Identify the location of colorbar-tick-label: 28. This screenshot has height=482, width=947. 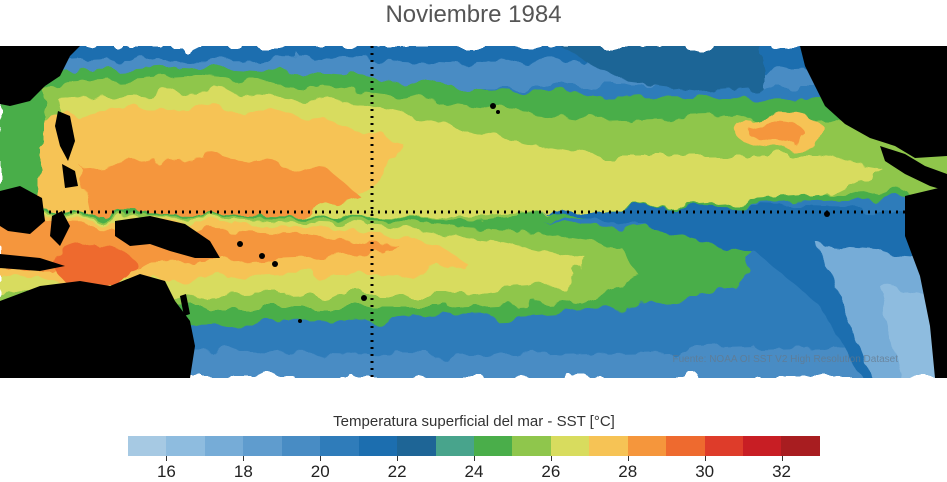
(628, 471).